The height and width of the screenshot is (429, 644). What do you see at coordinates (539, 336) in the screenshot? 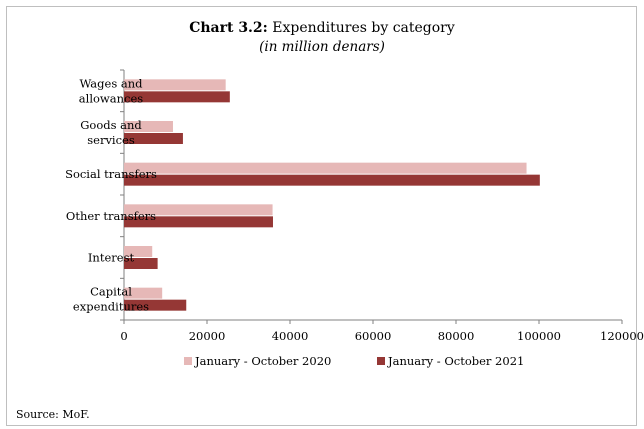
I see `x-tick-label: 100000` at bounding box center [539, 336].